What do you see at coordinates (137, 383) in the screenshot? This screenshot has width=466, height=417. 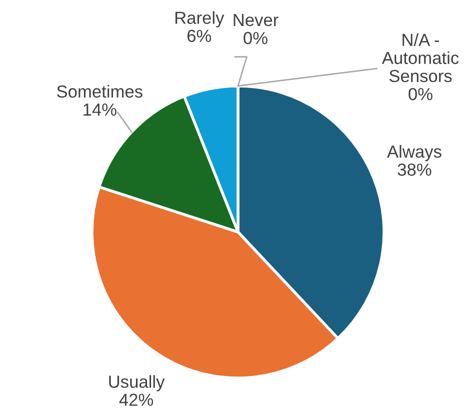 I see `slice-label: Usually` at bounding box center [137, 383].